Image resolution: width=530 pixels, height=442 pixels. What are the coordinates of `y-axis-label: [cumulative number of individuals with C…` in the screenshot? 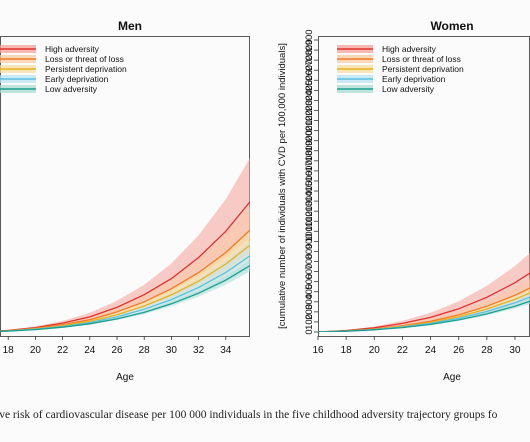 It's located at (282, 186).